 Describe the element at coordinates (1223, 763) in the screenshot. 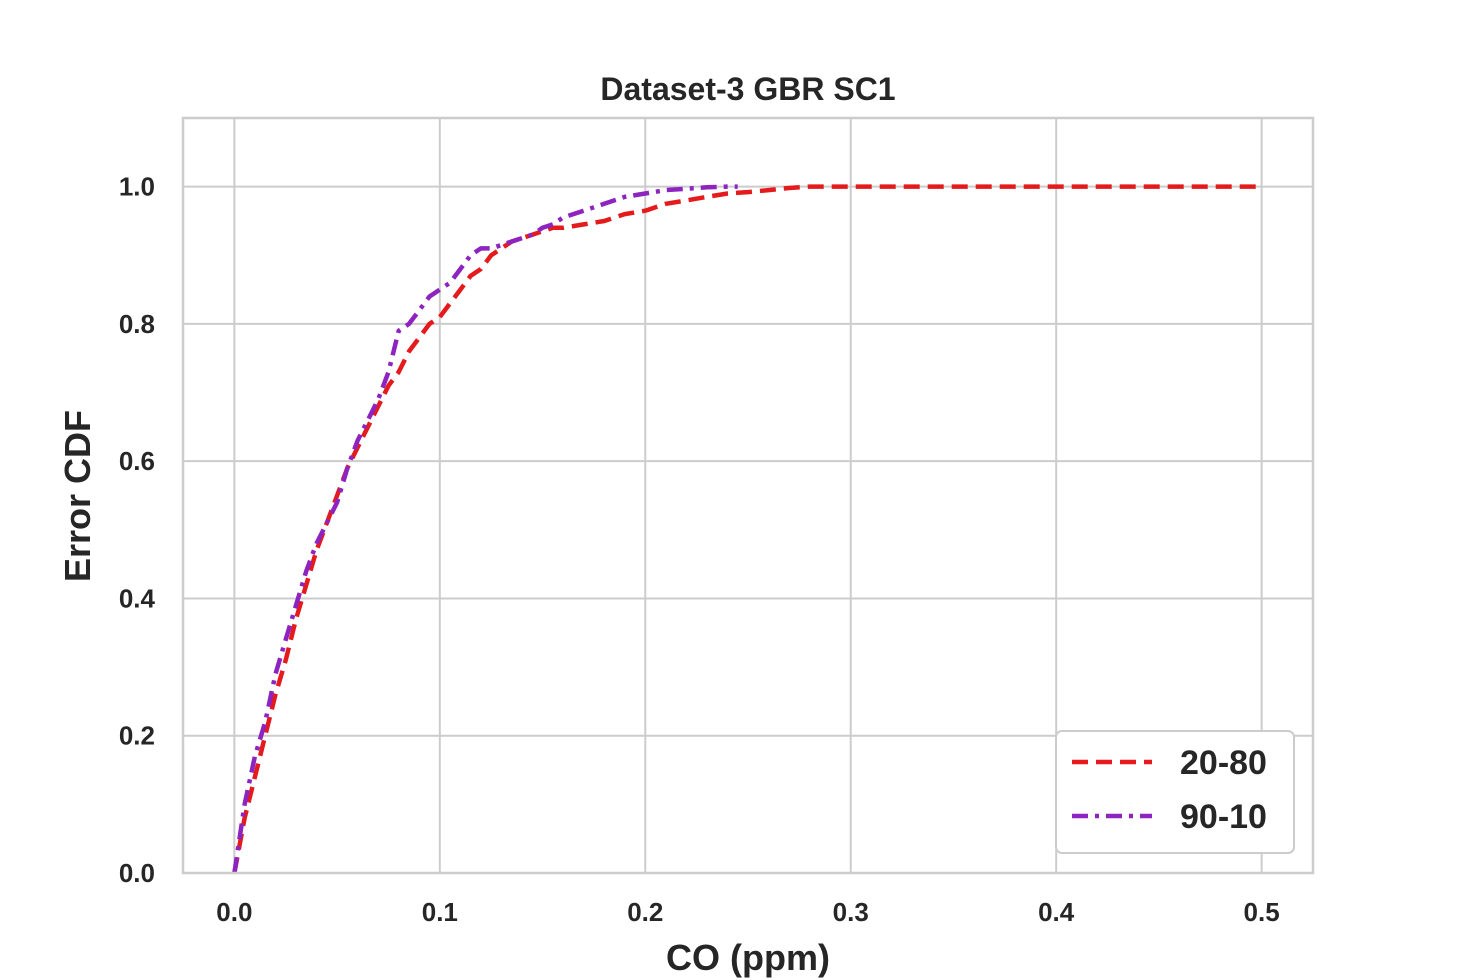

I see `legend-label-20-80: 20-80` at that location.